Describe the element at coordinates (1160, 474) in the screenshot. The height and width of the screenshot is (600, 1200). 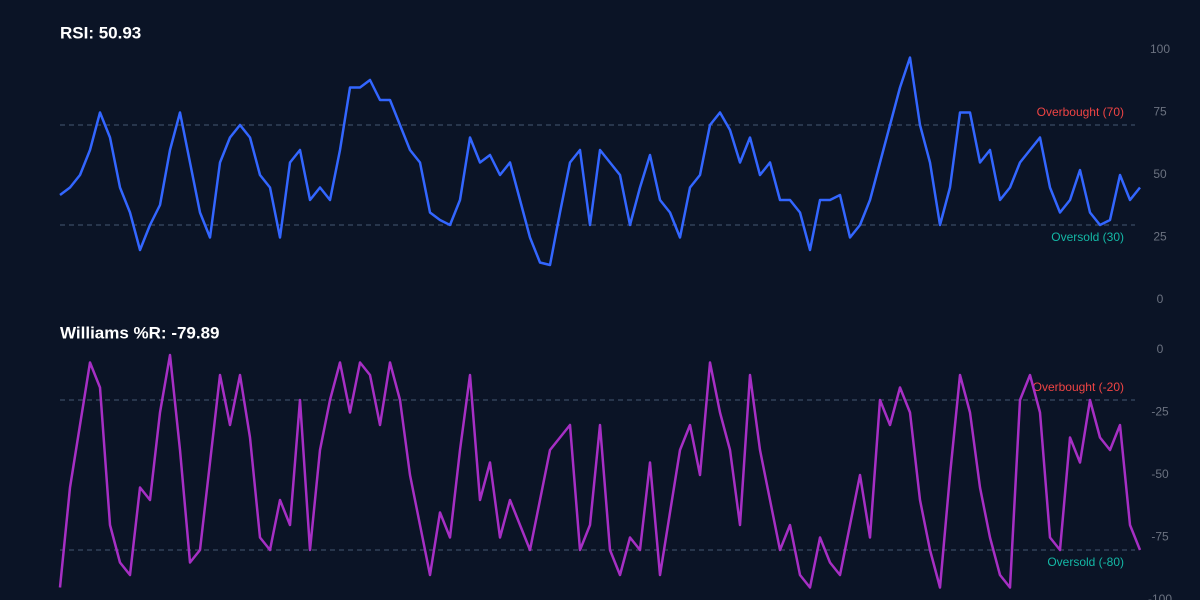
I see `y-tick-label: -50` at that location.